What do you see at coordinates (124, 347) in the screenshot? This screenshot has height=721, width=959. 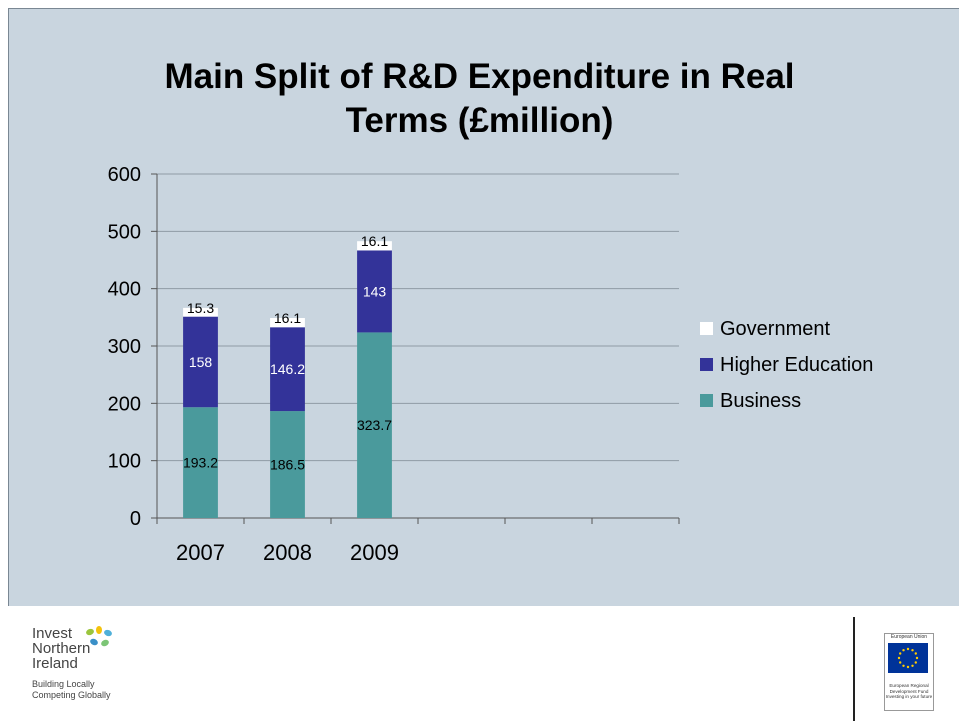 I see `y-tick-label: 300` at bounding box center [124, 347].